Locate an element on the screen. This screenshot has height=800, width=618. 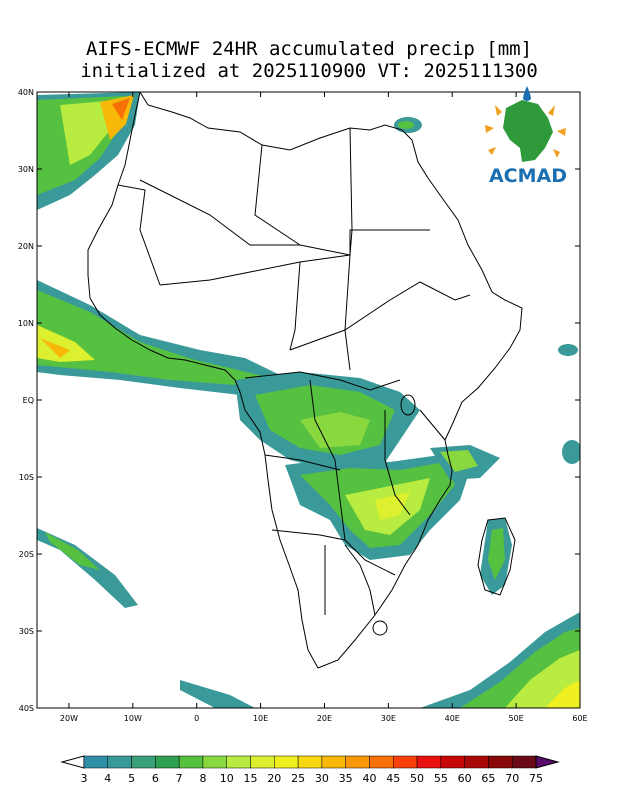
map-title-line-1: AIFS-ECMWF 24HR accumulated precip [mm] is located at coordinates (309, 49).